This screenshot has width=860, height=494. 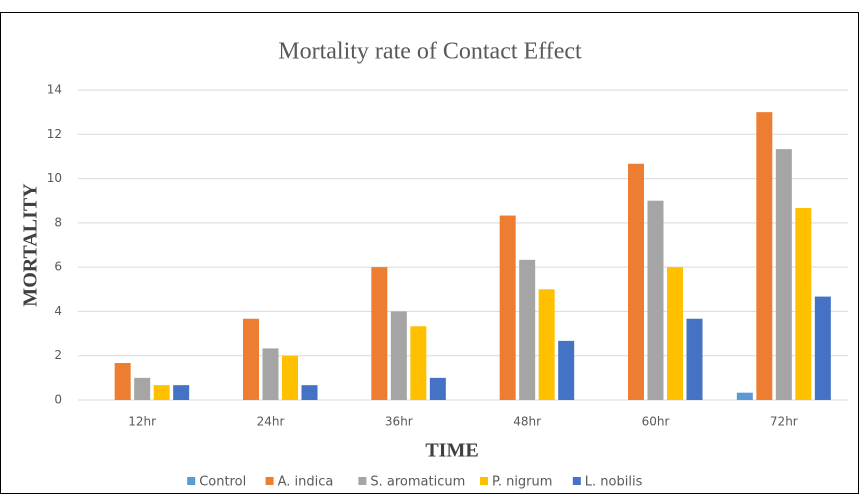 What do you see at coordinates (54, 90) in the screenshot?
I see `y-tick-label: 14` at bounding box center [54, 90].